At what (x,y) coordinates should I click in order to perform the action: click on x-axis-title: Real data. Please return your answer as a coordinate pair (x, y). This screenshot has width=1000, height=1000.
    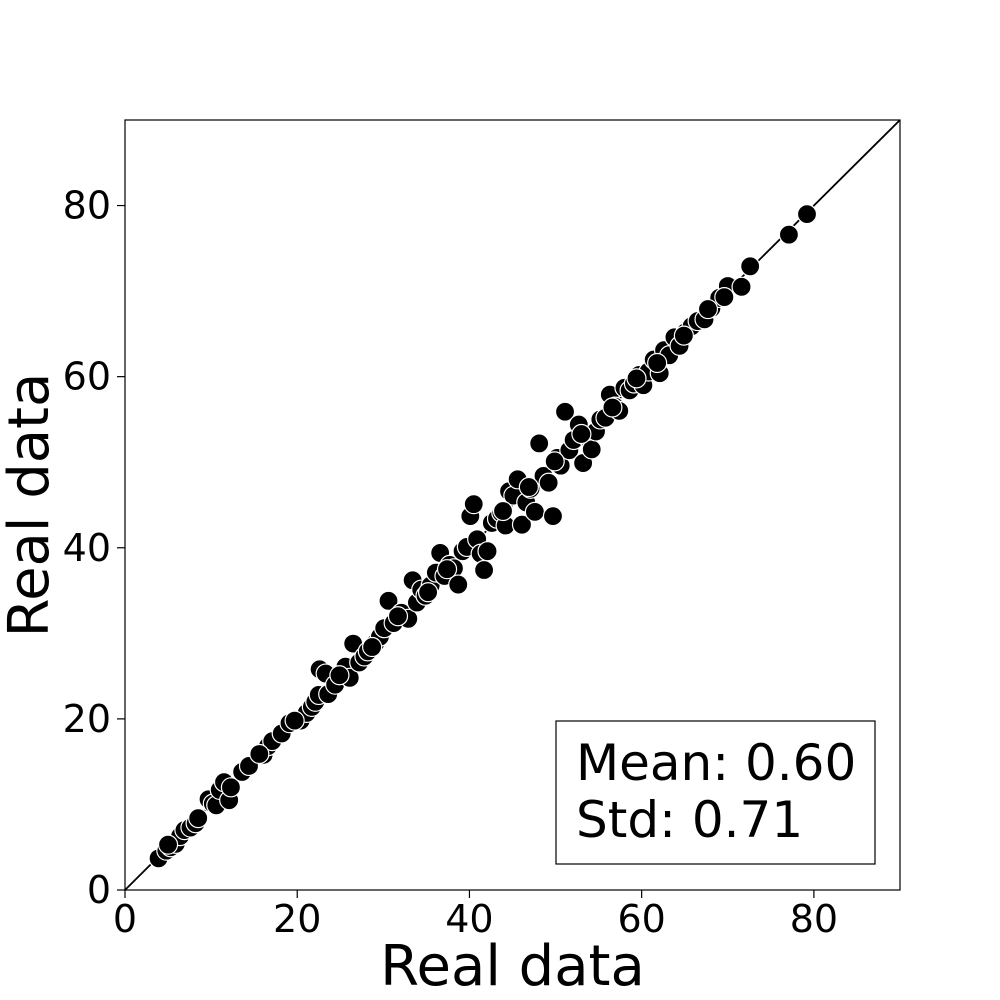
    Looking at the image, I should click on (512, 966).